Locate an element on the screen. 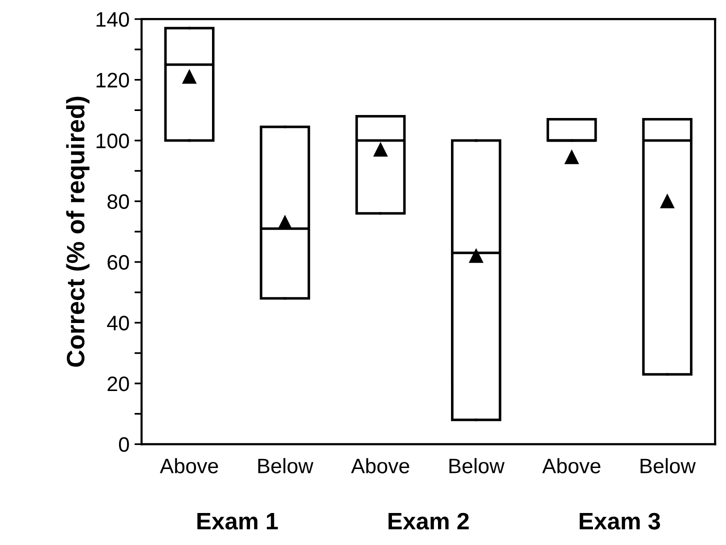 The image size is (726, 545). y-tick-label: 140 is located at coordinates (112, 19).